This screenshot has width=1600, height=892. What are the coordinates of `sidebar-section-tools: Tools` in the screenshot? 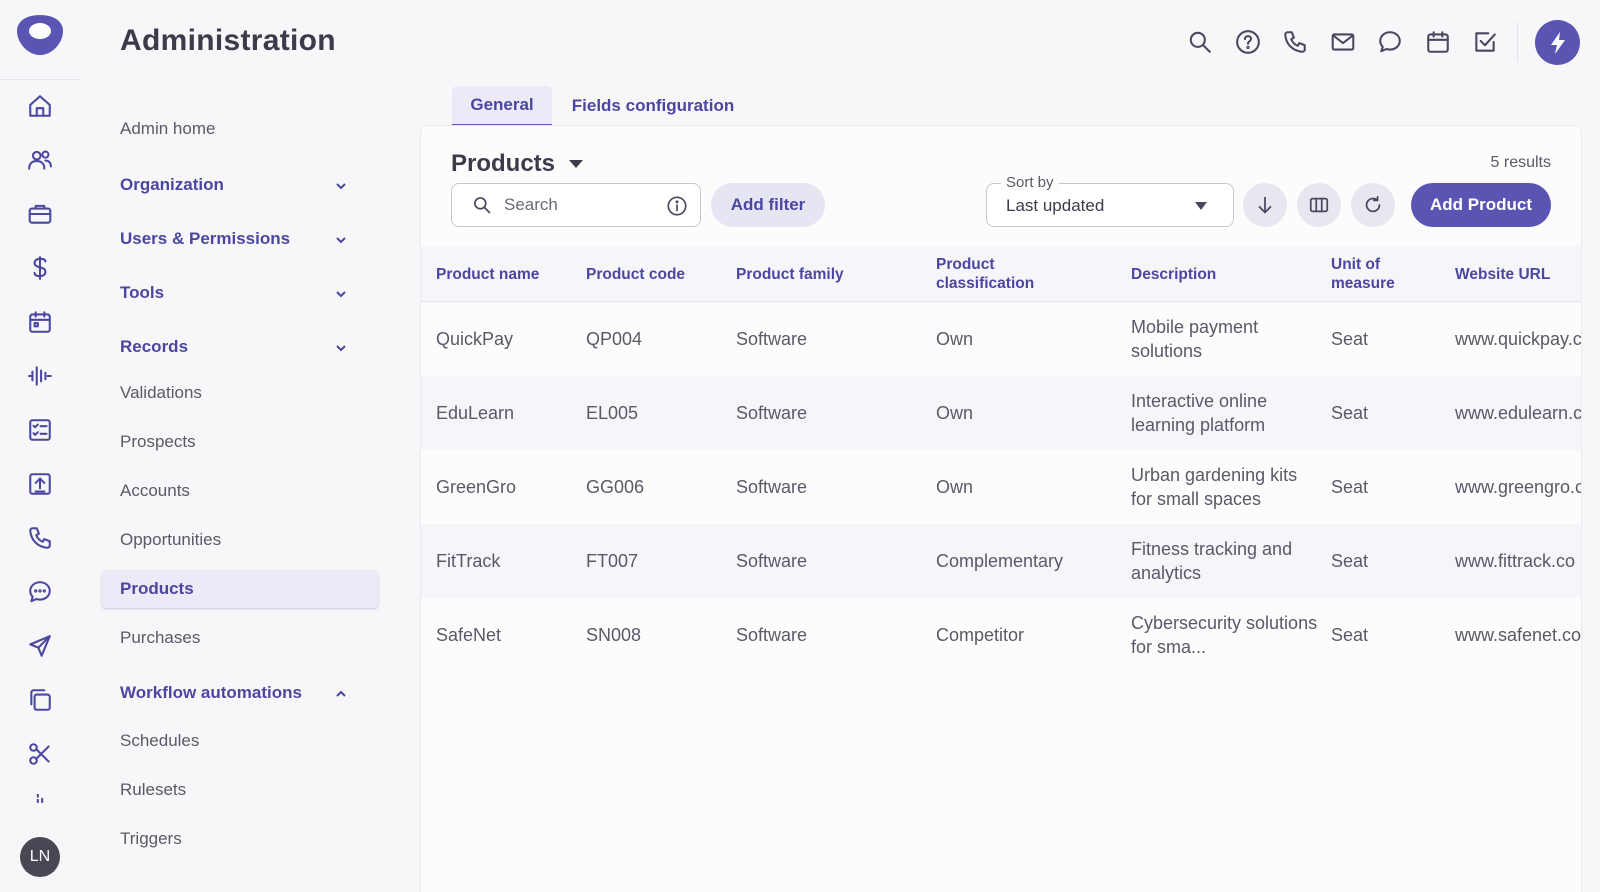 It's located at (240, 293).